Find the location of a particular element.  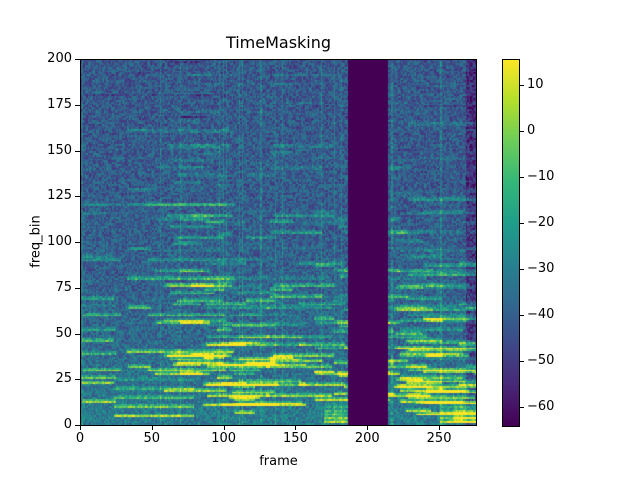

colorbar-tick-label: −30 is located at coordinates (541, 268).